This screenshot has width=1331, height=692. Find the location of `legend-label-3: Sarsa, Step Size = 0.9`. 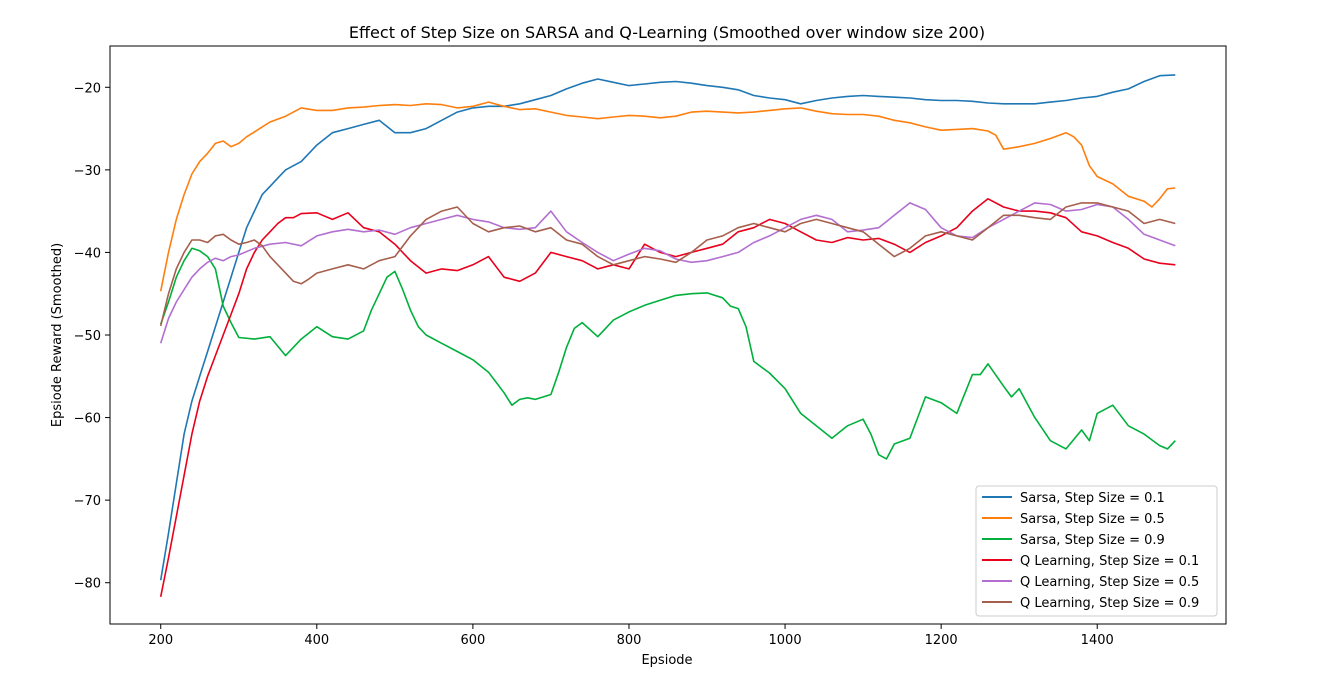

legend-label-3: Sarsa, Step Size = 0.9 is located at coordinates (1092, 540).